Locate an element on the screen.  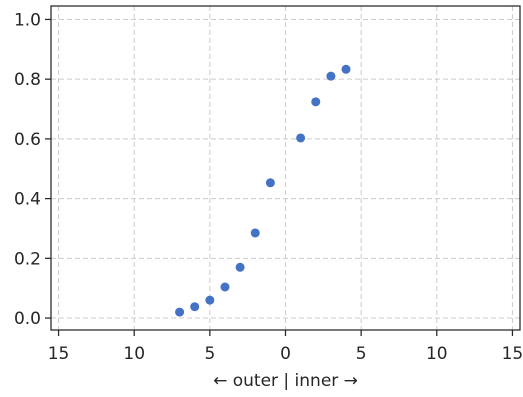
x-axis-label: ← outer | inner → is located at coordinates (285, 381).